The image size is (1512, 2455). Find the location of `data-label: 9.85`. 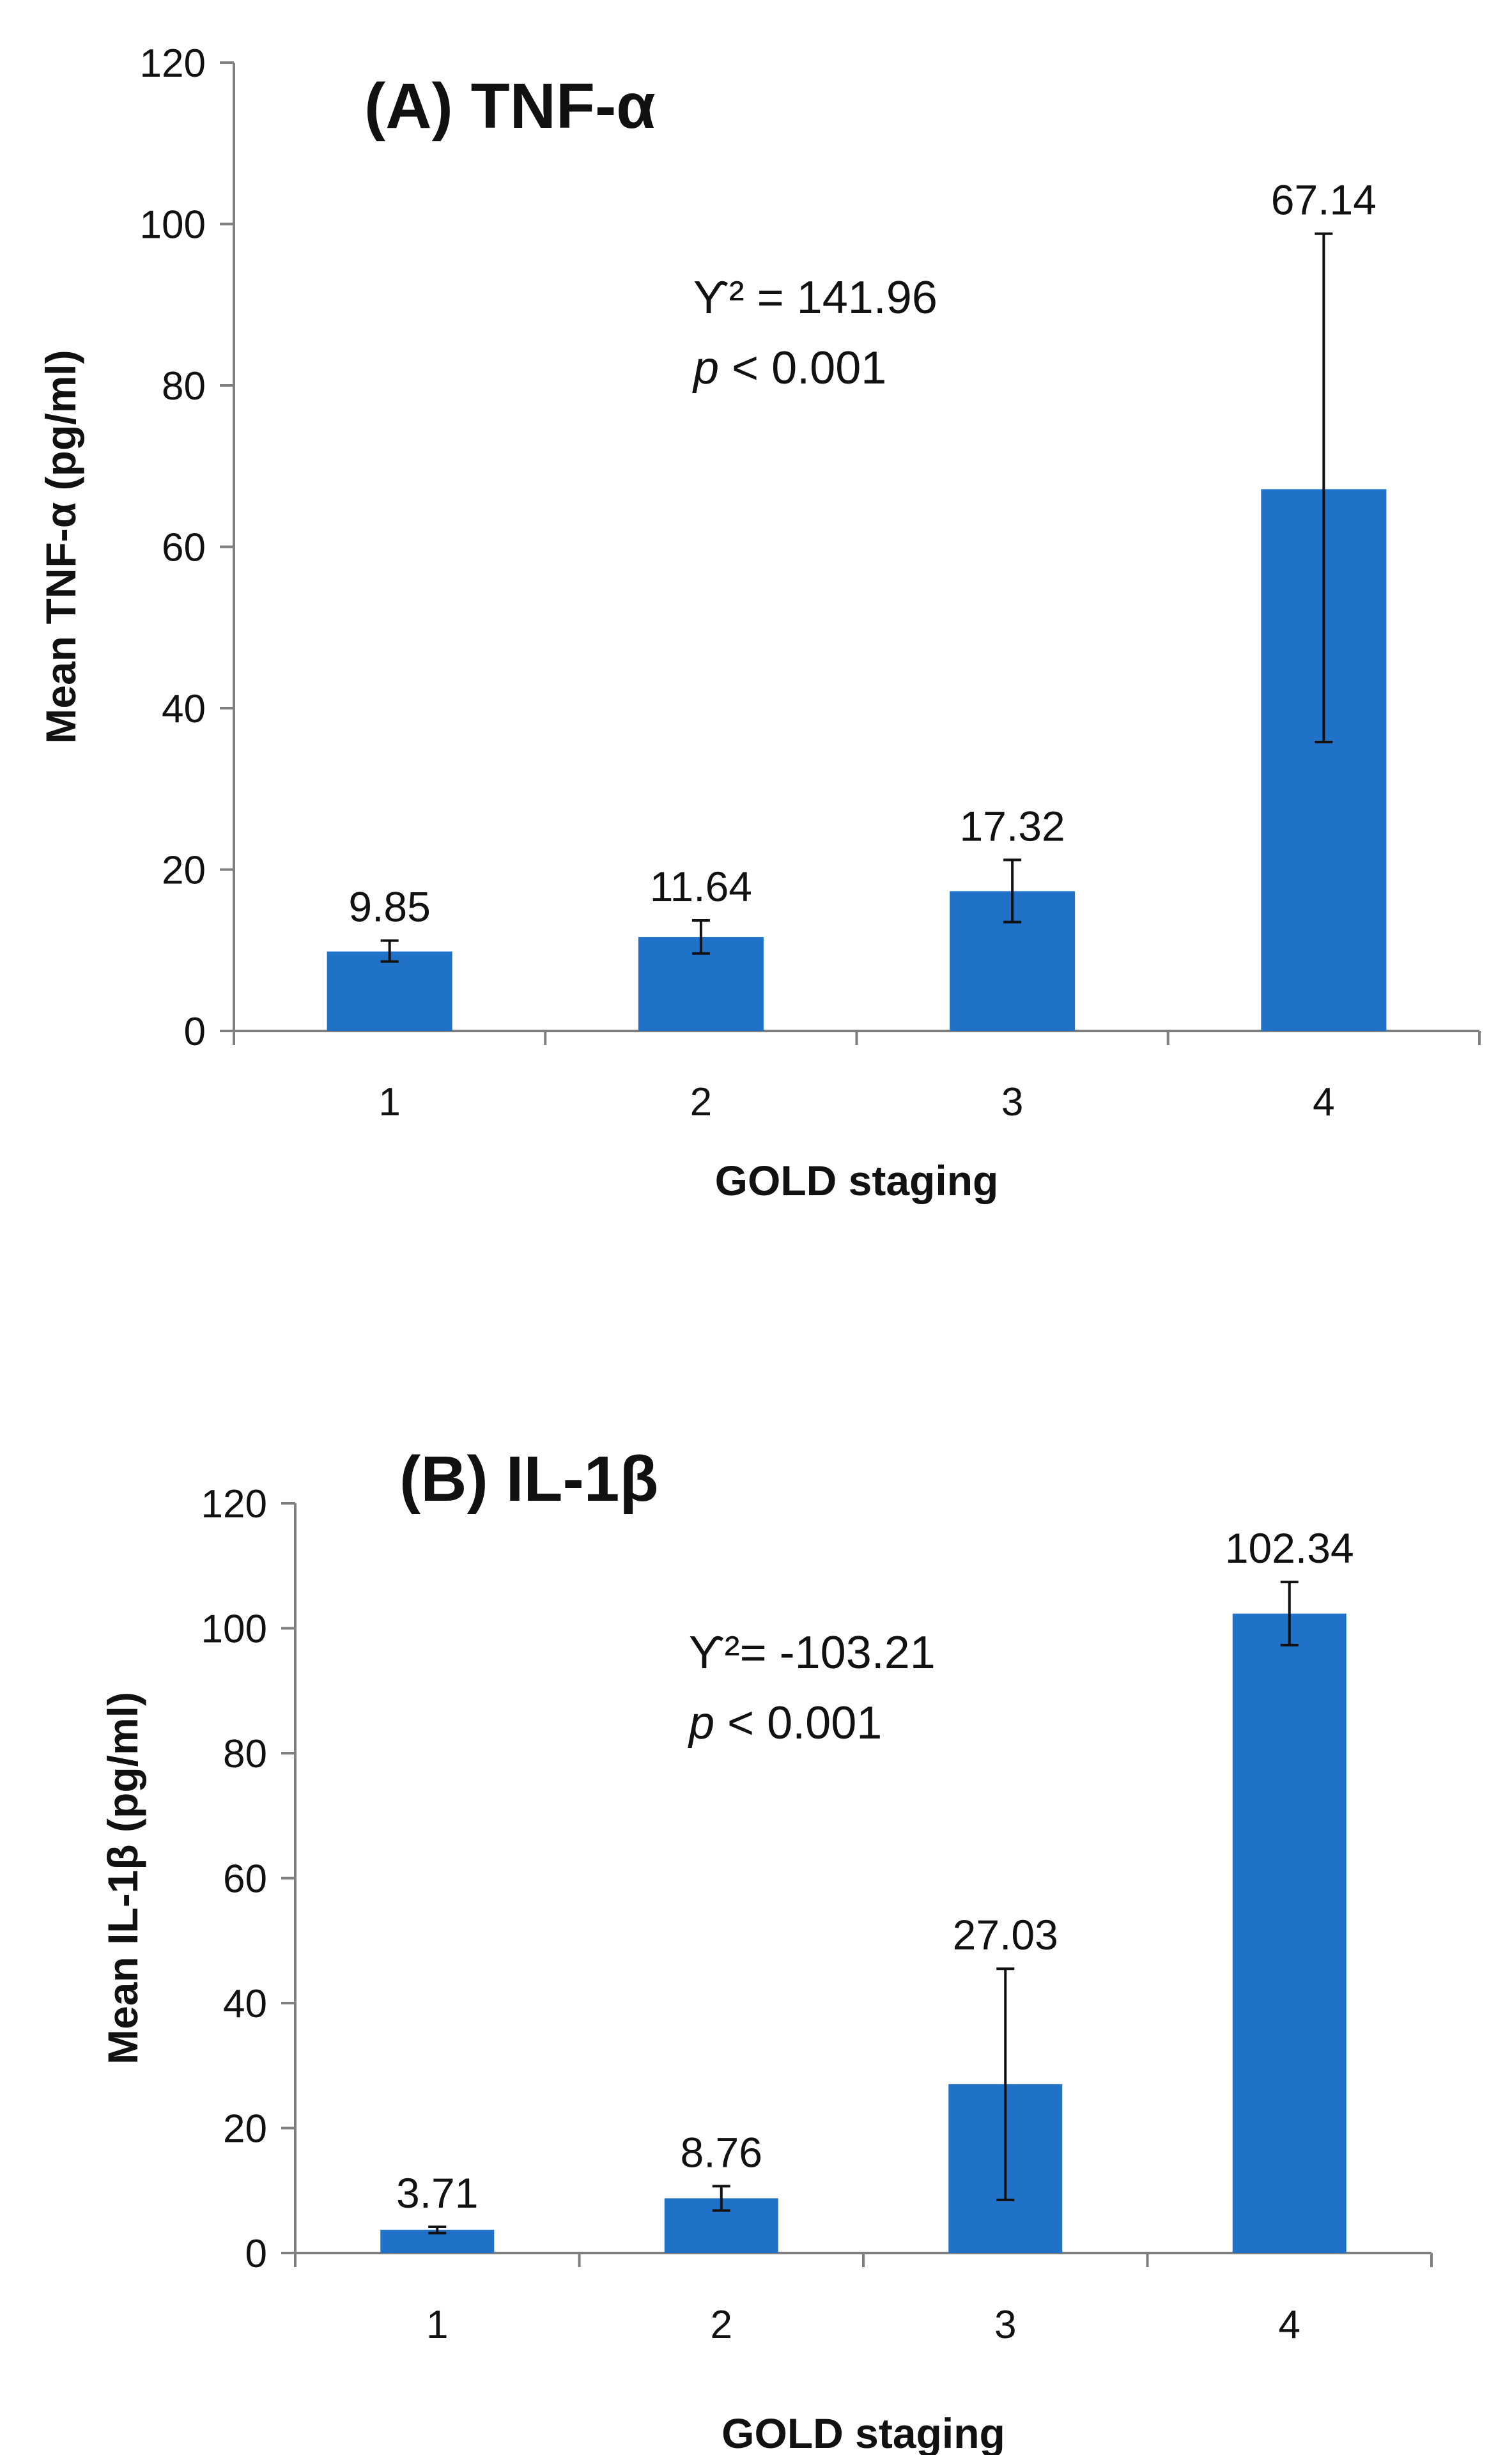

data-label: 9.85 is located at coordinates (389, 907).